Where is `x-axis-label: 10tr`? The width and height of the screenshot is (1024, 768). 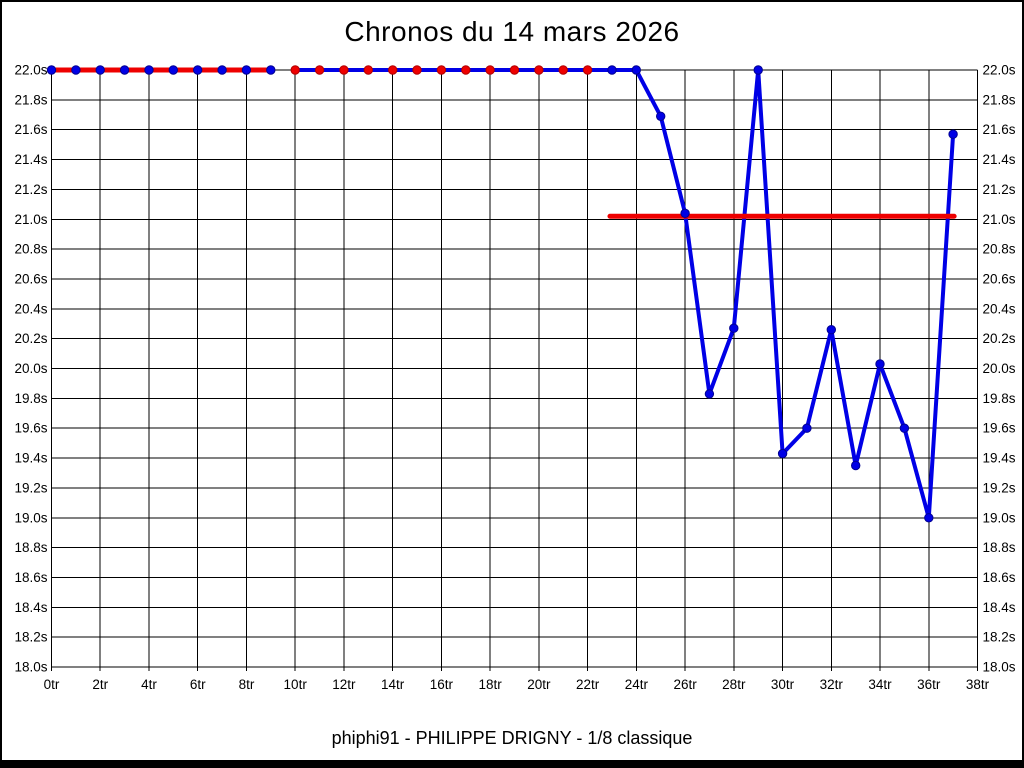 x-axis-label: 10tr is located at coordinates (296, 684).